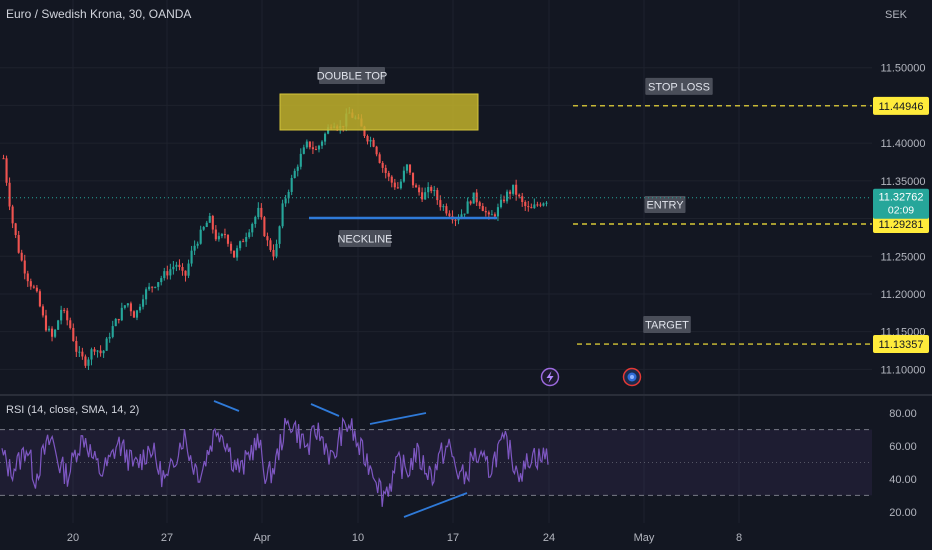 This screenshot has height=550, width=932. I want to click on rsi-tick-label: 20.00, so click(903, 513).